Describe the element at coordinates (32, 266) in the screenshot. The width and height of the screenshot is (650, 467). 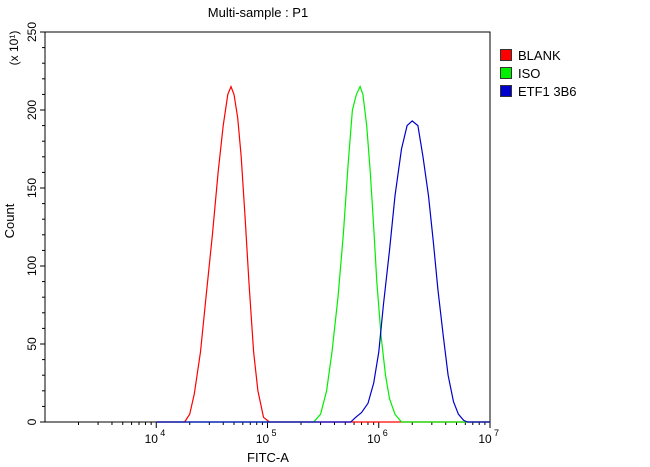
I see `y-tick-label: 100` at that location.